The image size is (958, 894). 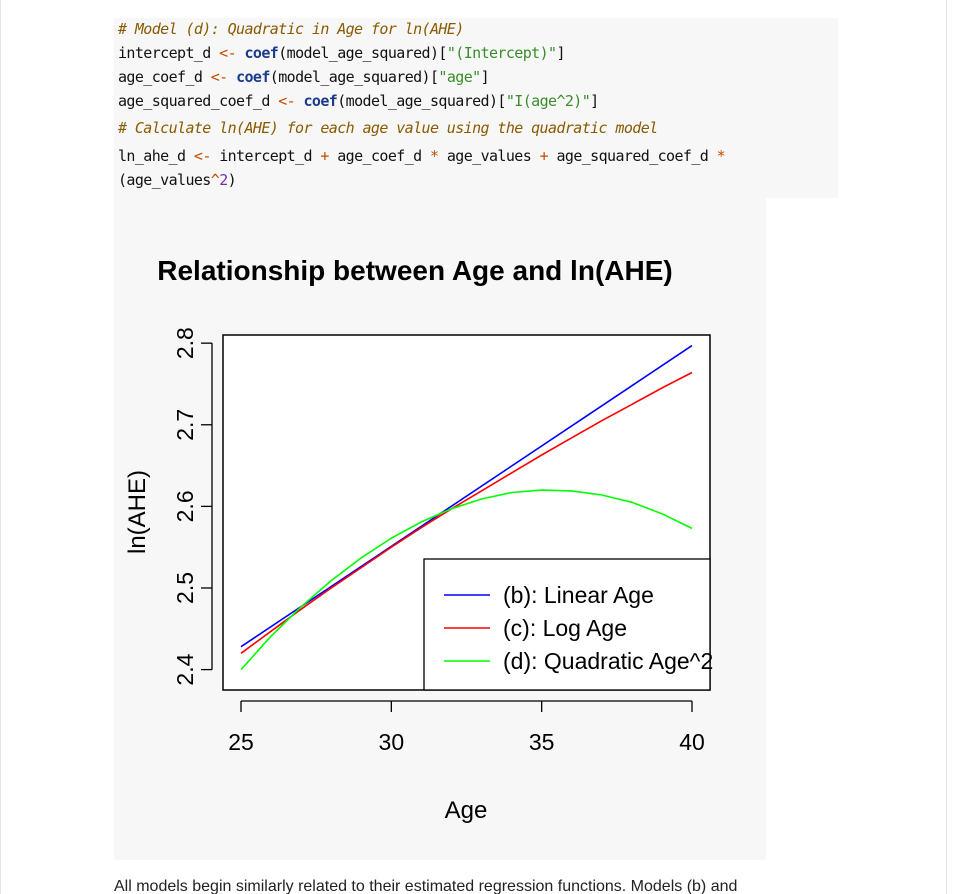 What do you see at coordinates (608, 661) in the screenshot?
I see `legend-label: (d): Quadratic Age^2` at bounding box center [608, 661].